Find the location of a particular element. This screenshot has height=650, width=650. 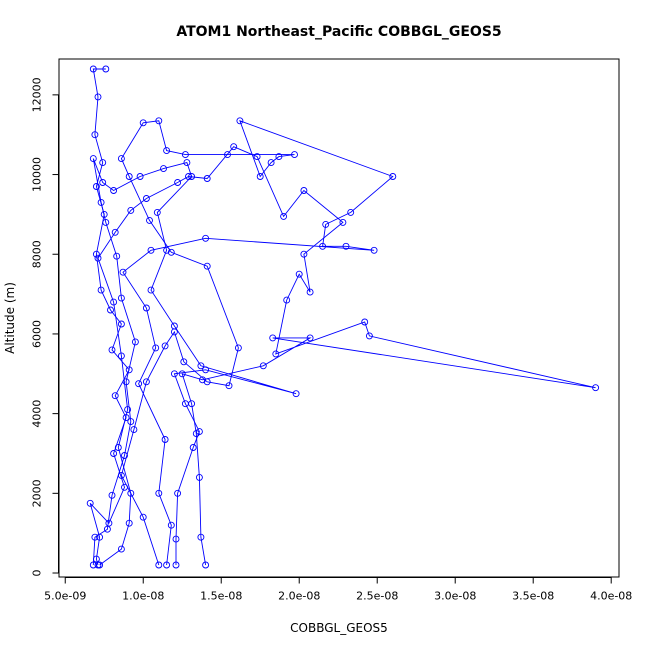

y-tick-label: 6000 is located at coordinates (37, 334).